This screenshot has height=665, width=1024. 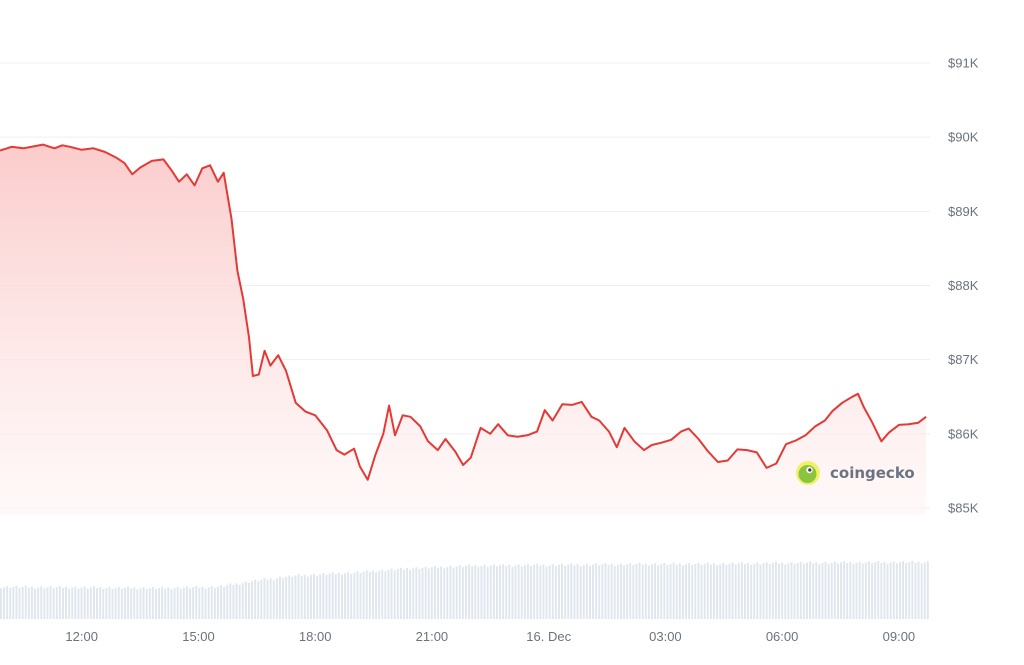 I want to click on gecko-logo-icon, so click(x=808, y=473).